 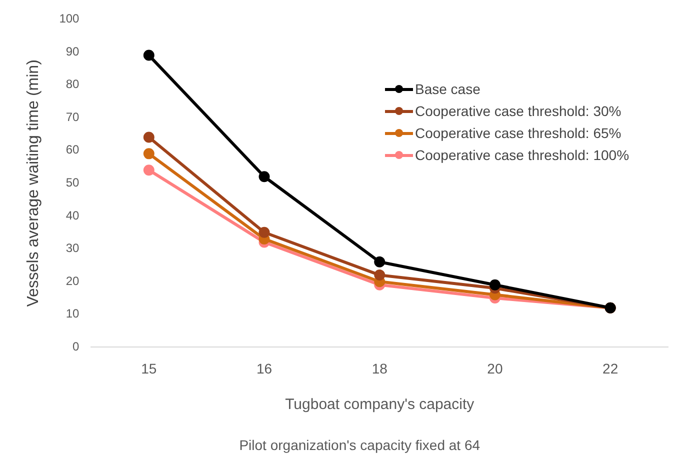 I want to click on legend-label: Cooperative case threshold: 65%, so click(x=518, y=133).